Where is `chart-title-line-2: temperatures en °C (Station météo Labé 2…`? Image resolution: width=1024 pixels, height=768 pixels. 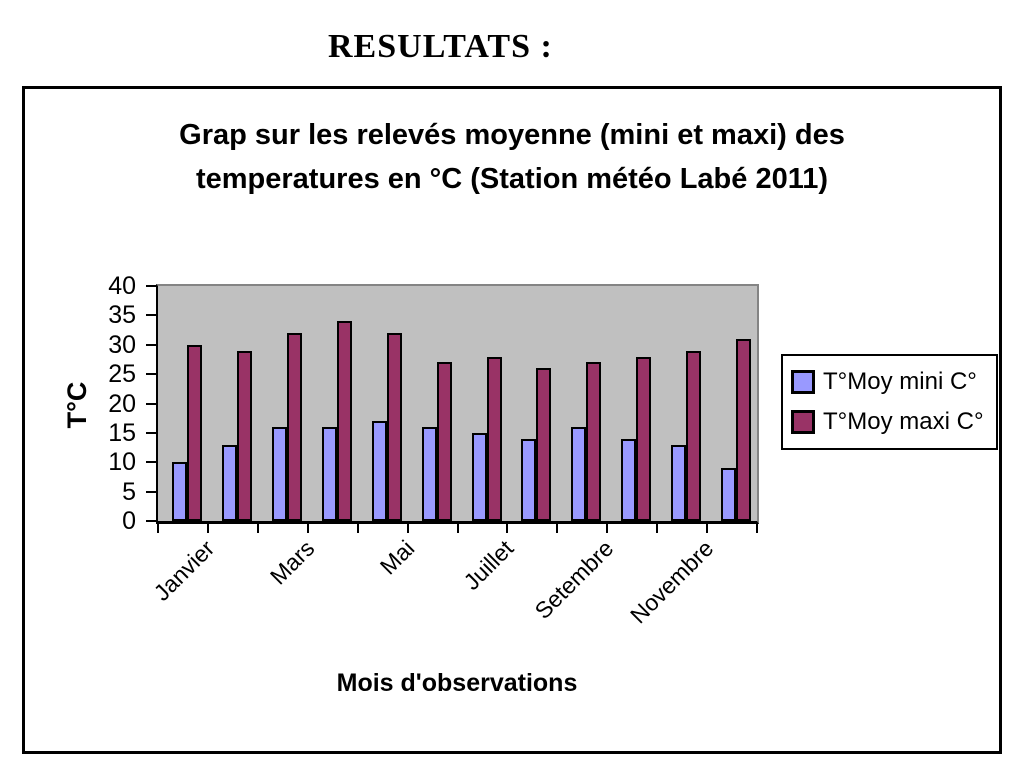 chart-title-line-2: temperatures en °C (Station météo Labé 2… is located at coordinates (512, 179).